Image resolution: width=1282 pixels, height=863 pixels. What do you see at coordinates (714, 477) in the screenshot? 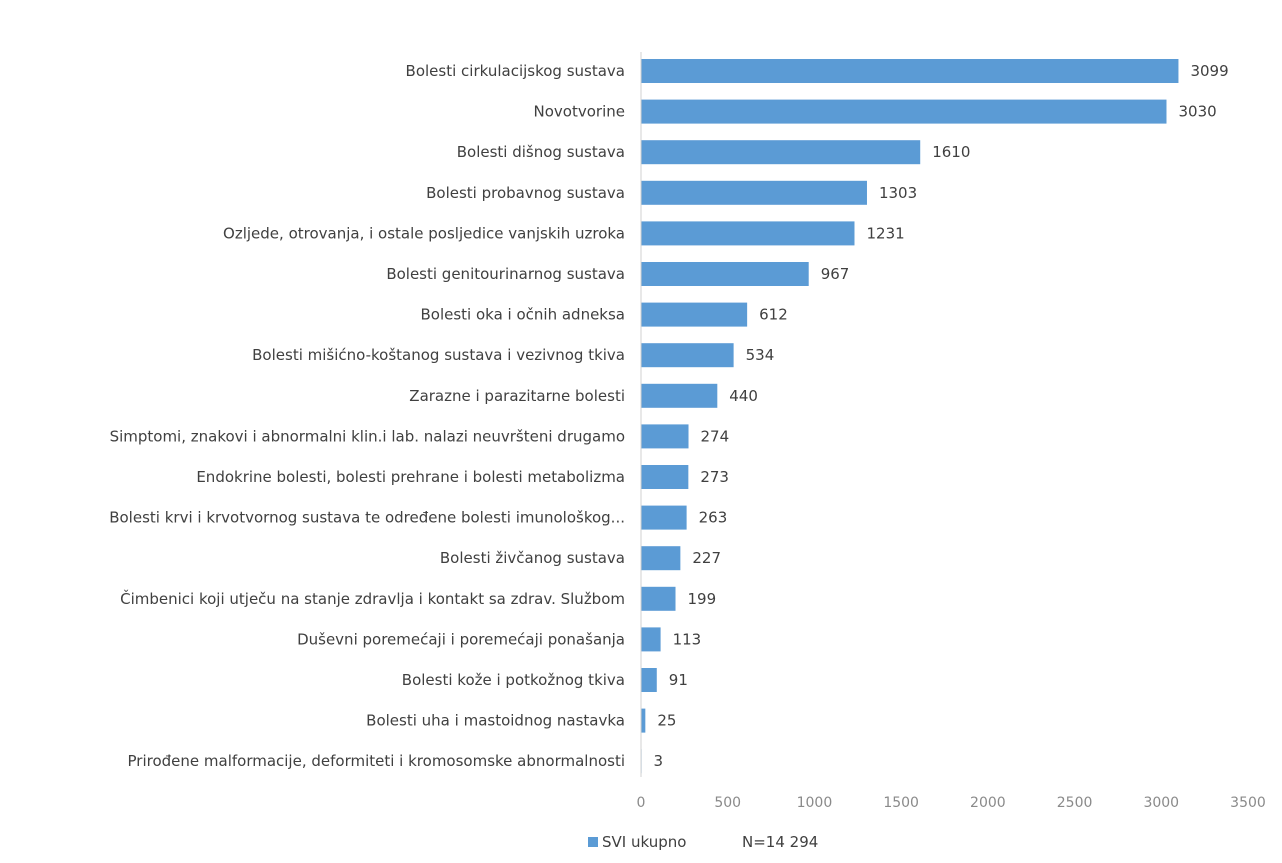
I see `data-label: 273` at bounding box center [714, 477].